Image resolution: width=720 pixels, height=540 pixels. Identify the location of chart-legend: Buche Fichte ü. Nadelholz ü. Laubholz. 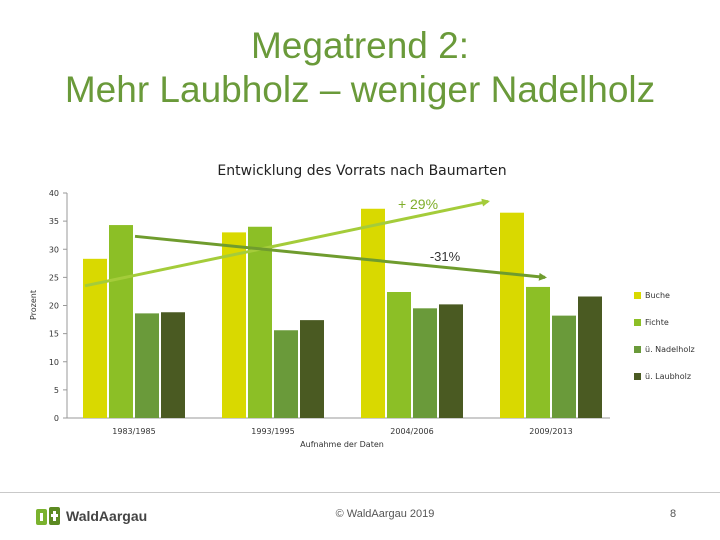
(664, 336).